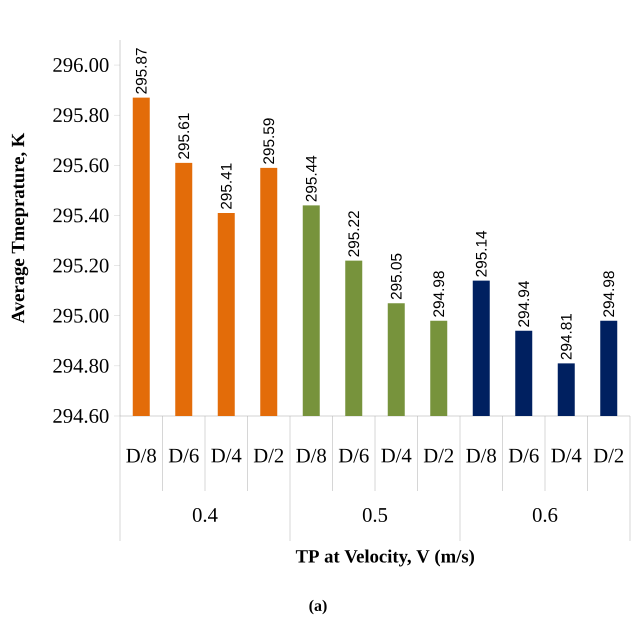 The image size is (636, 623). I want to click on data-label: 294.94, so click(524, 304).